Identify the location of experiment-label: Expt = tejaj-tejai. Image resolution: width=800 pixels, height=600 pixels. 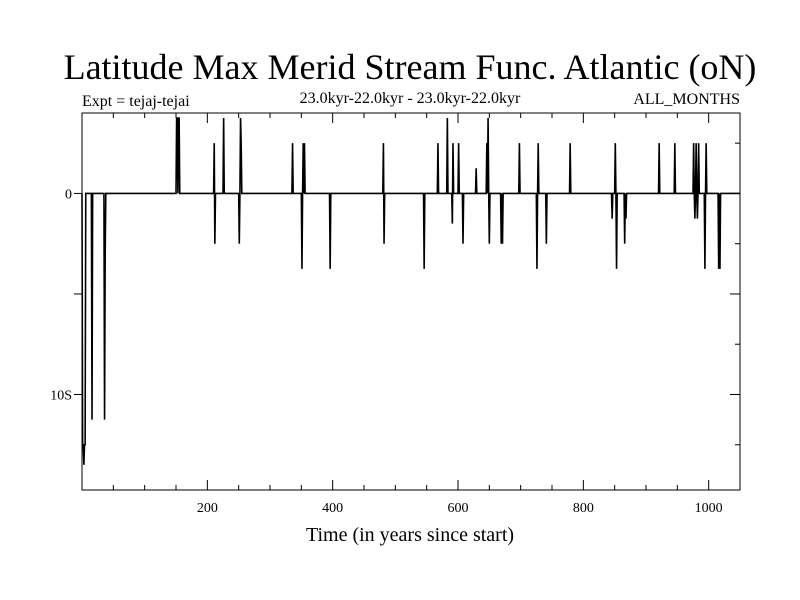
(136, 101).